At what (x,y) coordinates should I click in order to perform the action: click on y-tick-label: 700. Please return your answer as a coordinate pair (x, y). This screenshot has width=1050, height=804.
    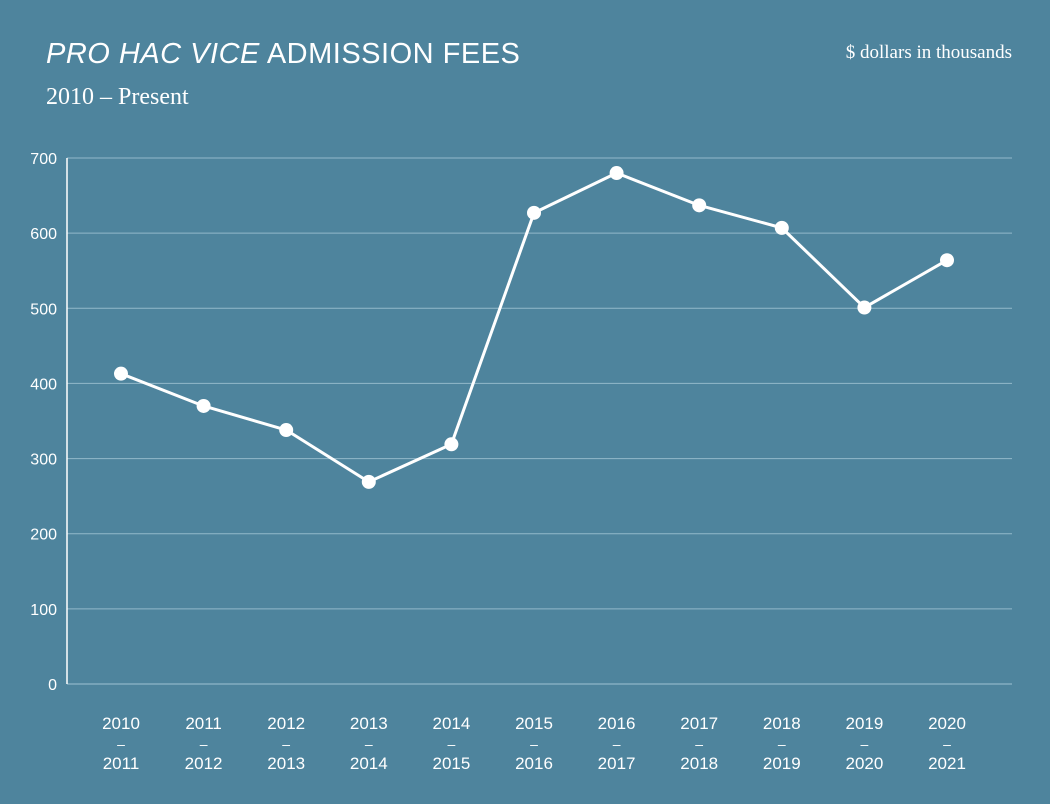
    Looking at the image, I should click on (43, 159).